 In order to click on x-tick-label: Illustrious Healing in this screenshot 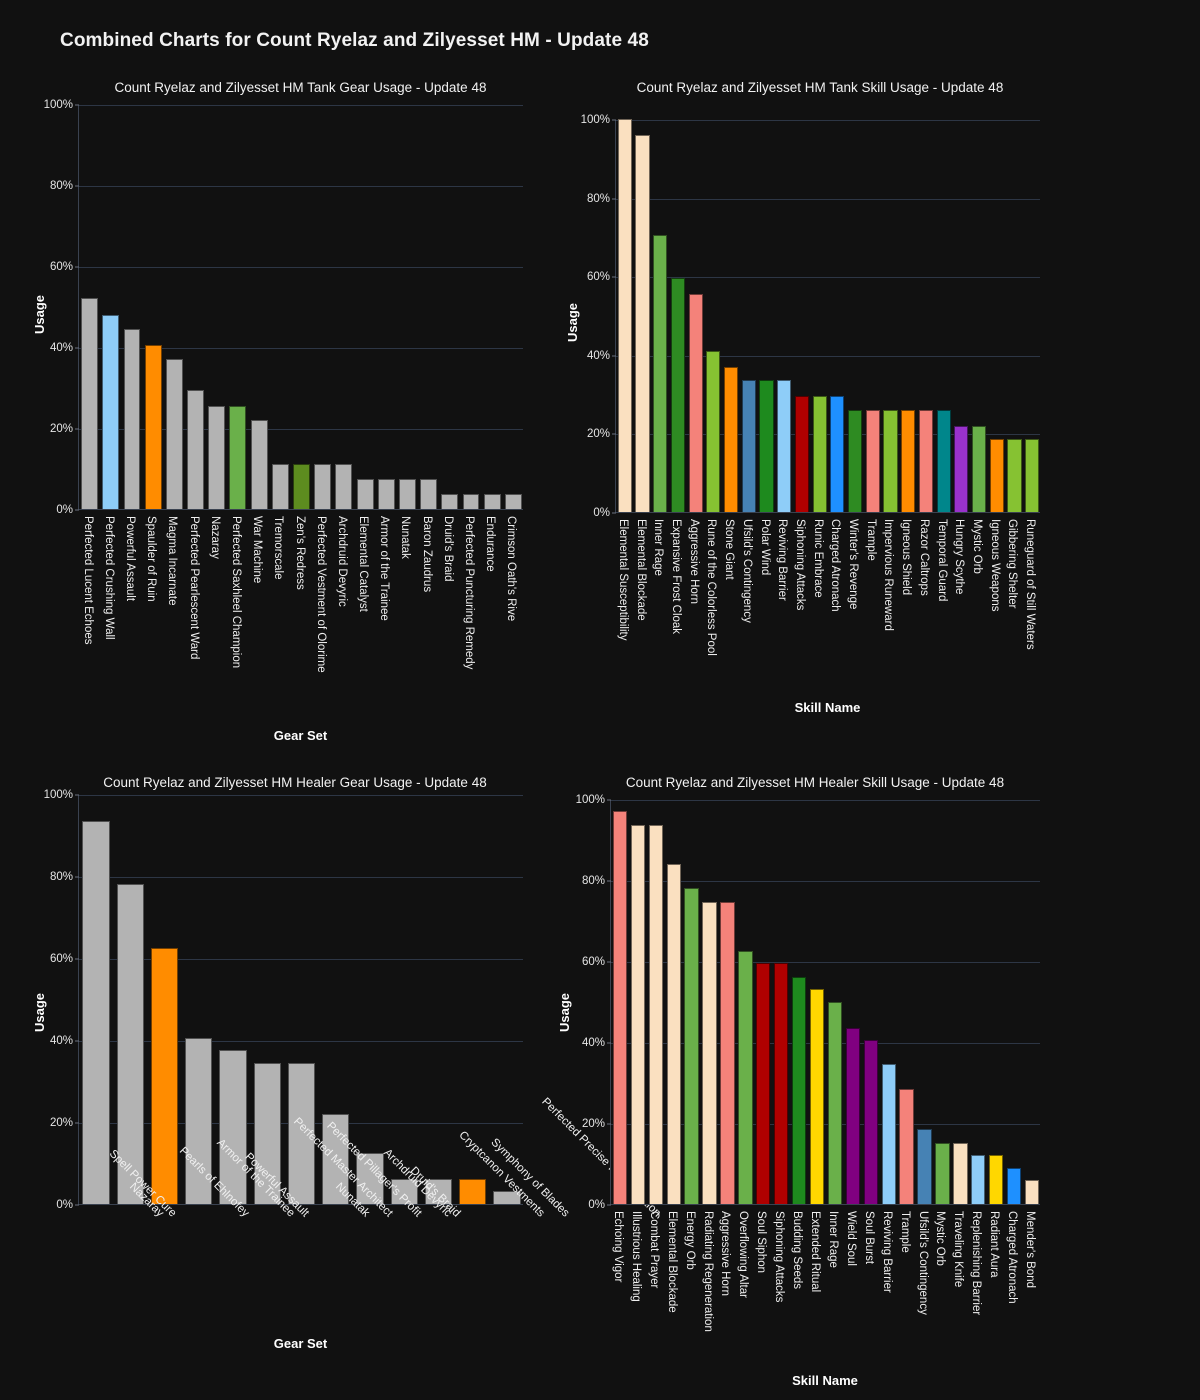, I will do `click(635, 1256)`.